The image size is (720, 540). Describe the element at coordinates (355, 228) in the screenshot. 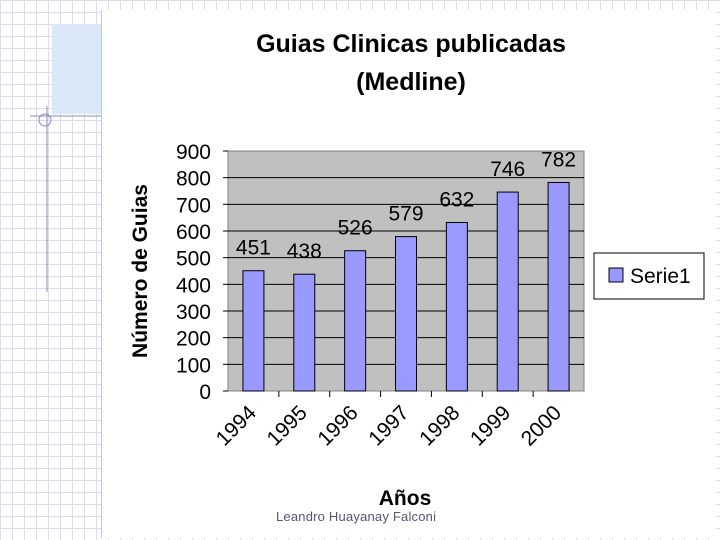

I see `data-label: 526` at that location.